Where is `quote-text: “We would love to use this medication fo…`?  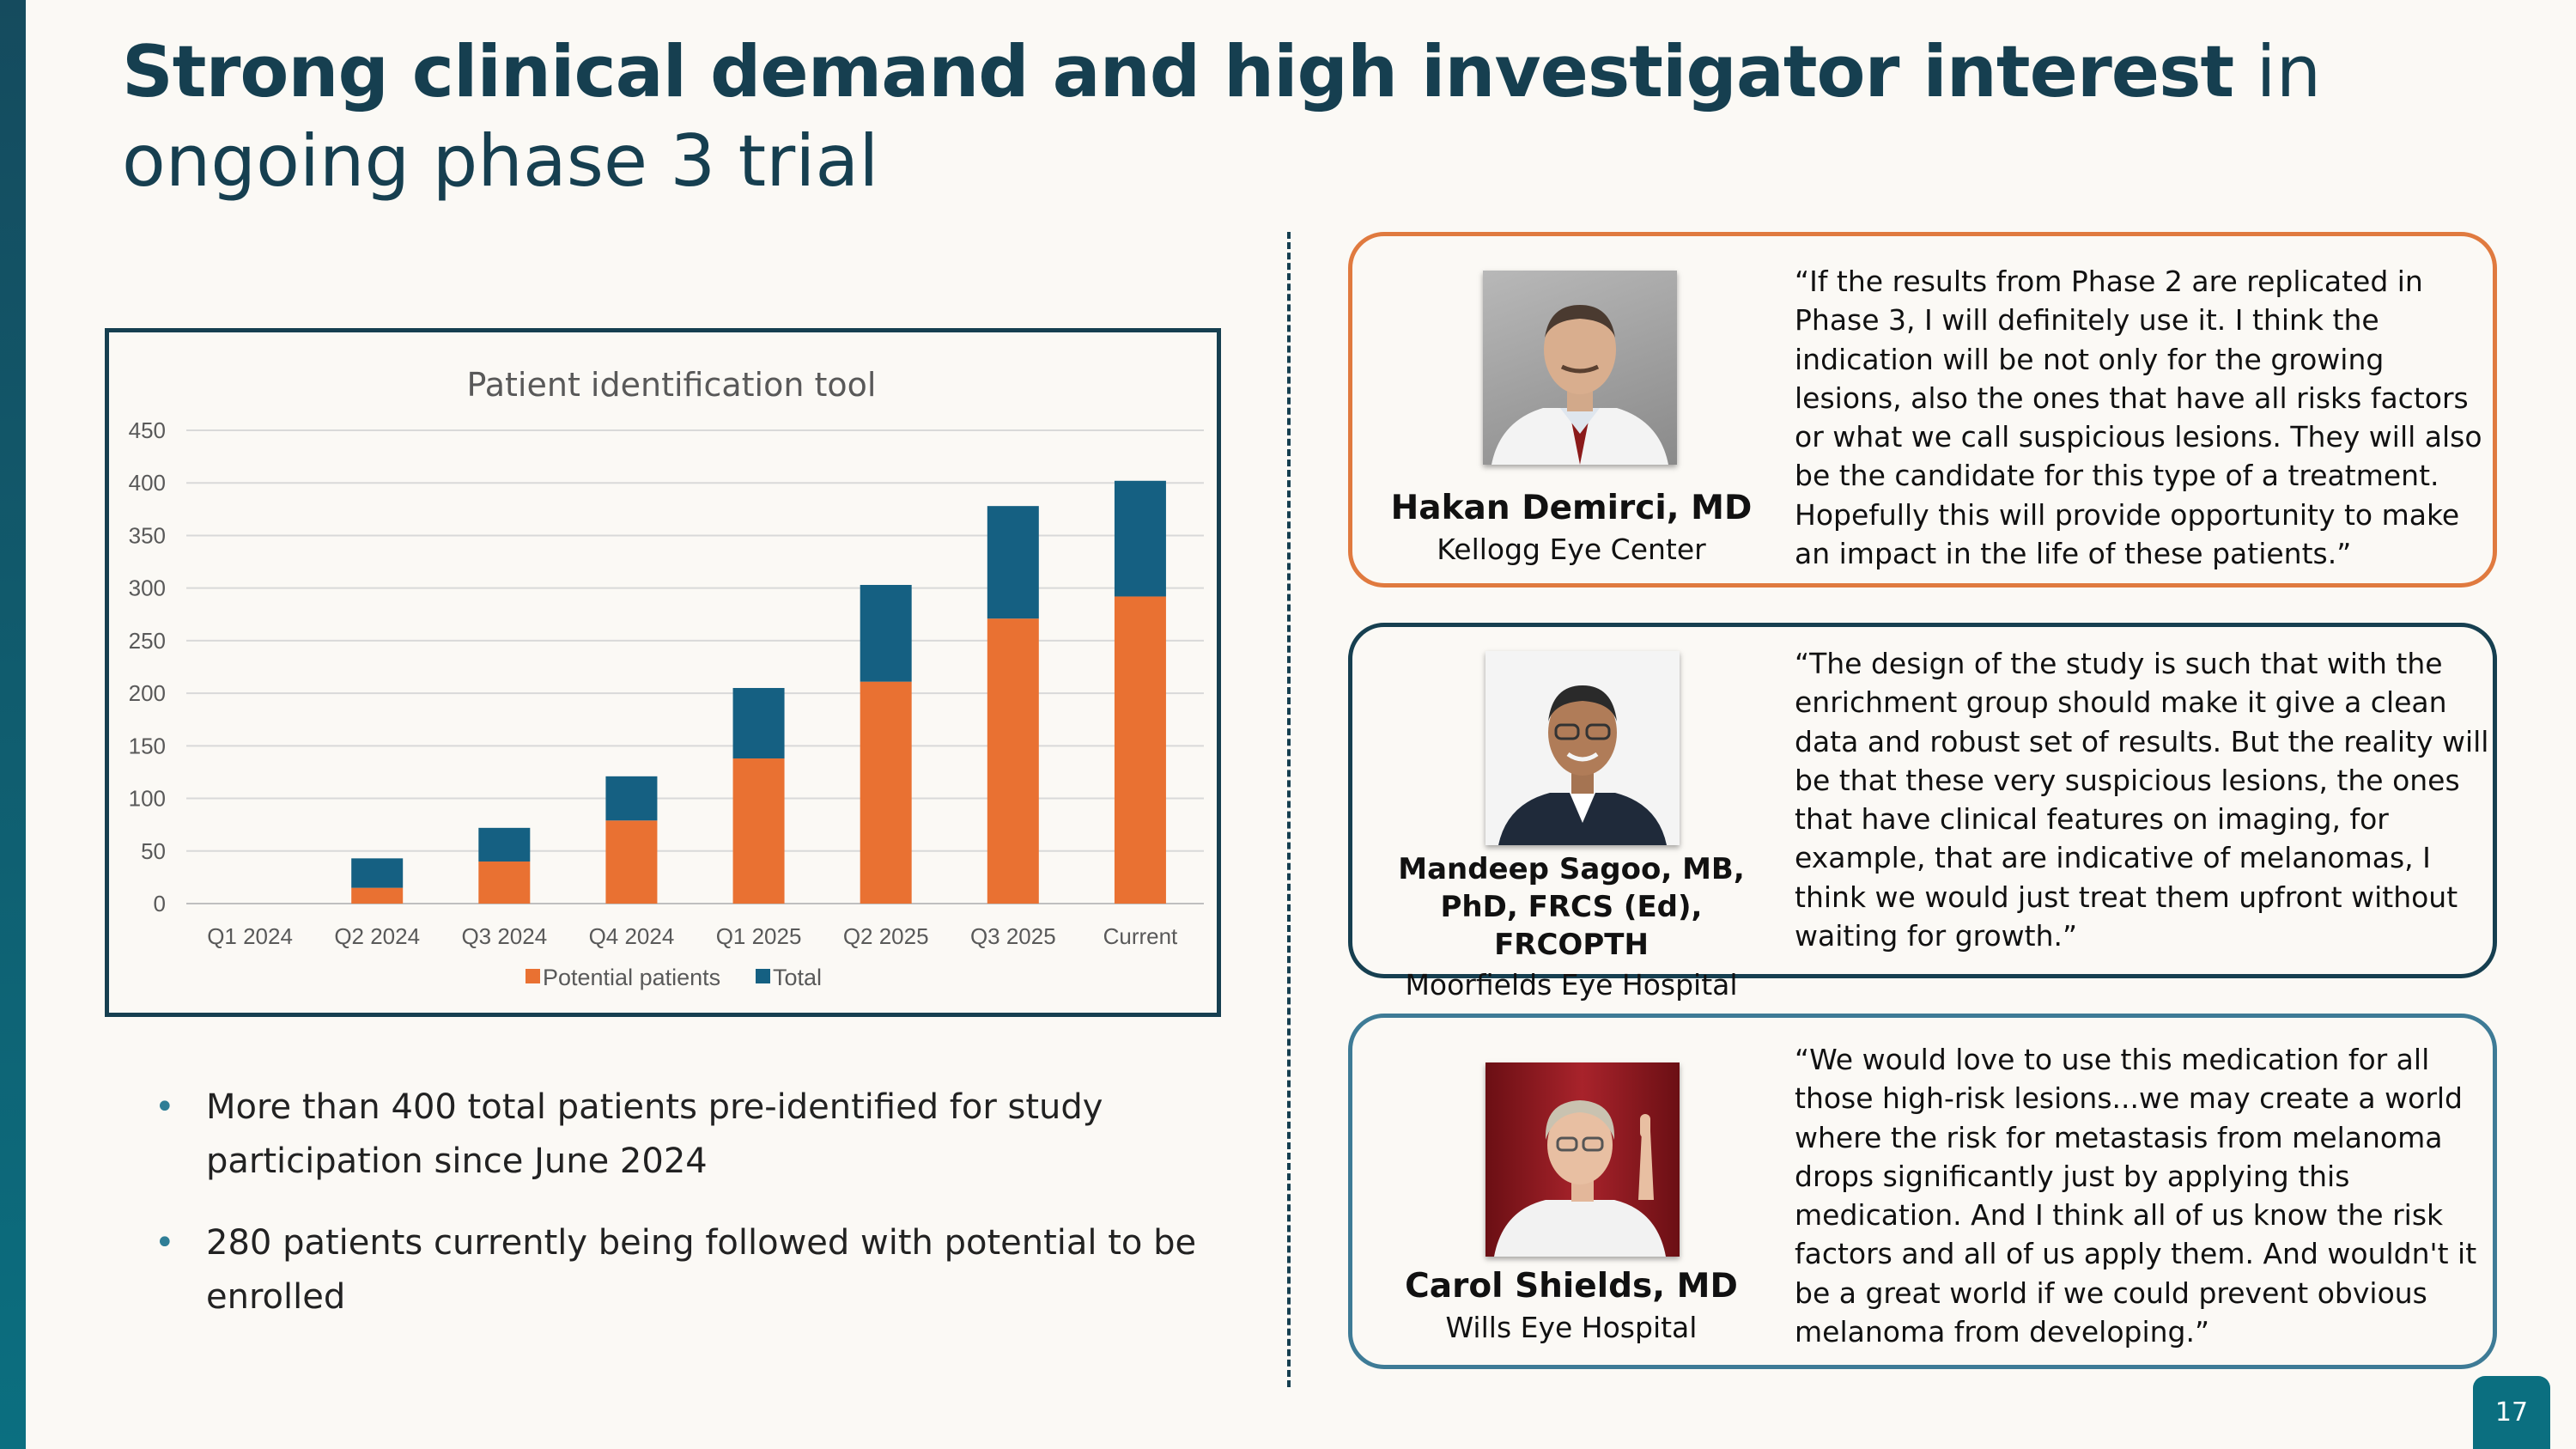 quote-text: “We would love to use this medication fo… is located at coordinates (2136, 1196).